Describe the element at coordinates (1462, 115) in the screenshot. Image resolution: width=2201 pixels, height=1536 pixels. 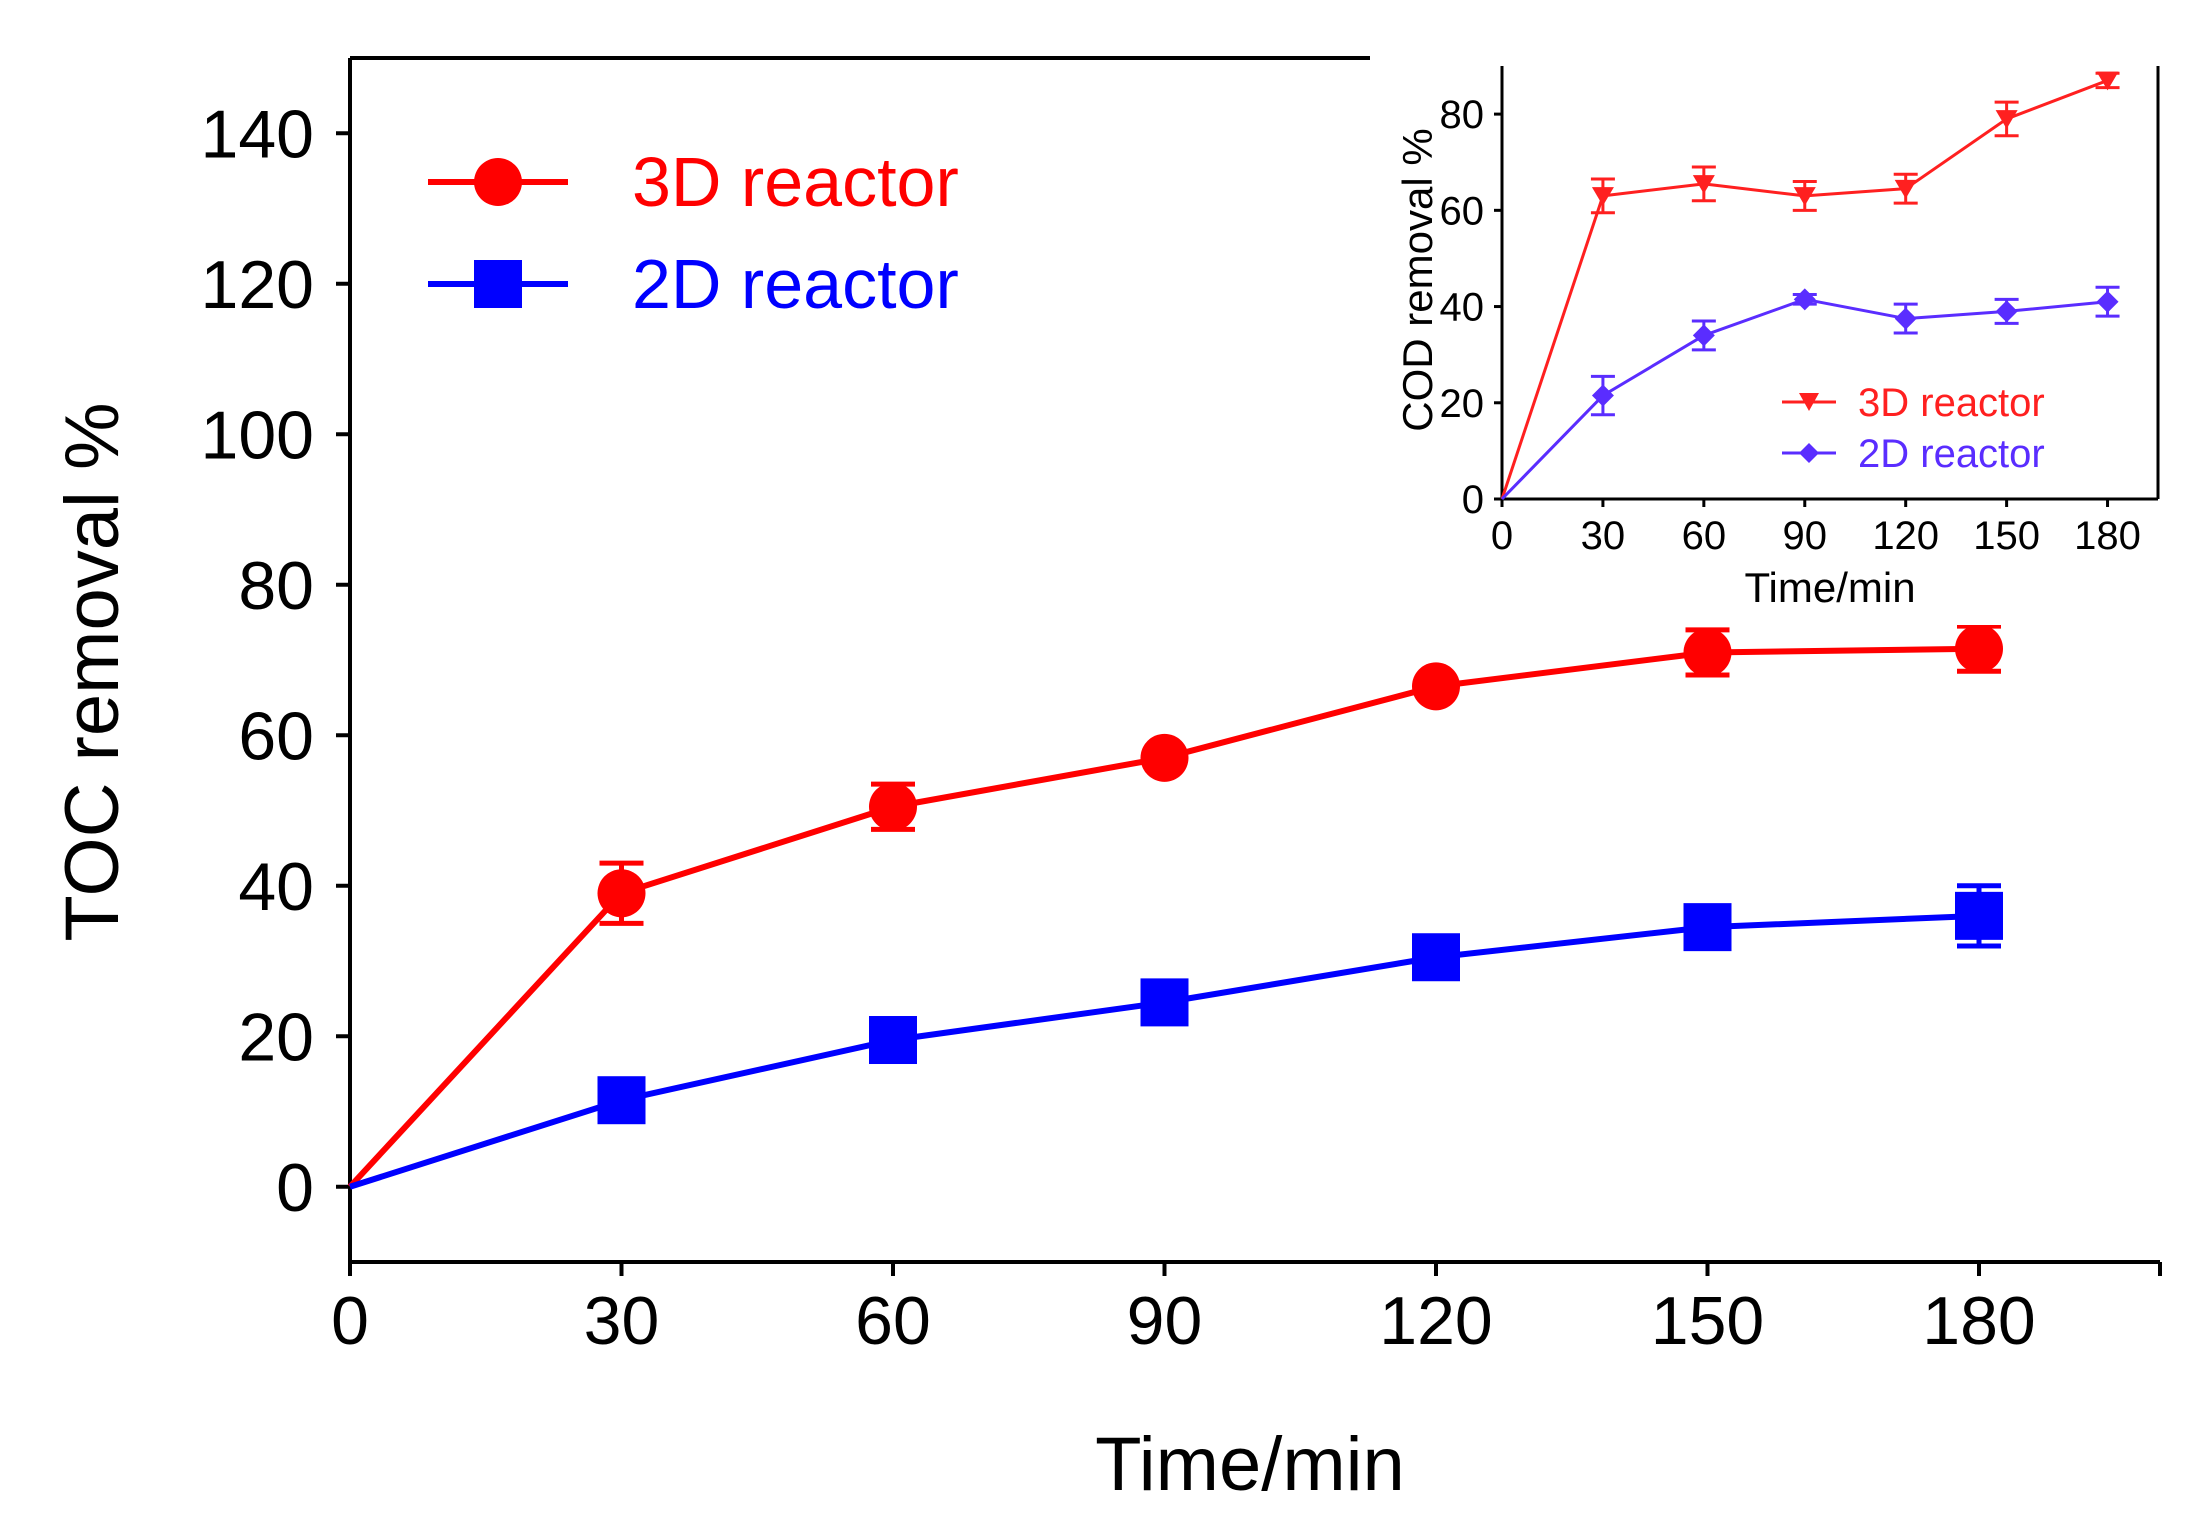
I see `inset-y-tick-label: 80` at that location.